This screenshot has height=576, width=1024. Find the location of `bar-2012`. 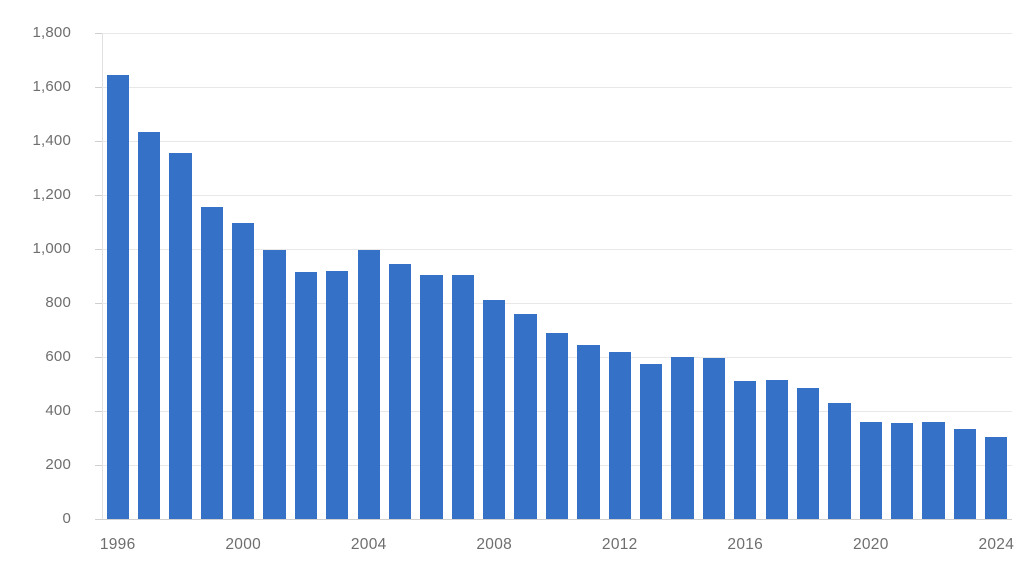

bar-2012 is located at coordinates (619, 435).